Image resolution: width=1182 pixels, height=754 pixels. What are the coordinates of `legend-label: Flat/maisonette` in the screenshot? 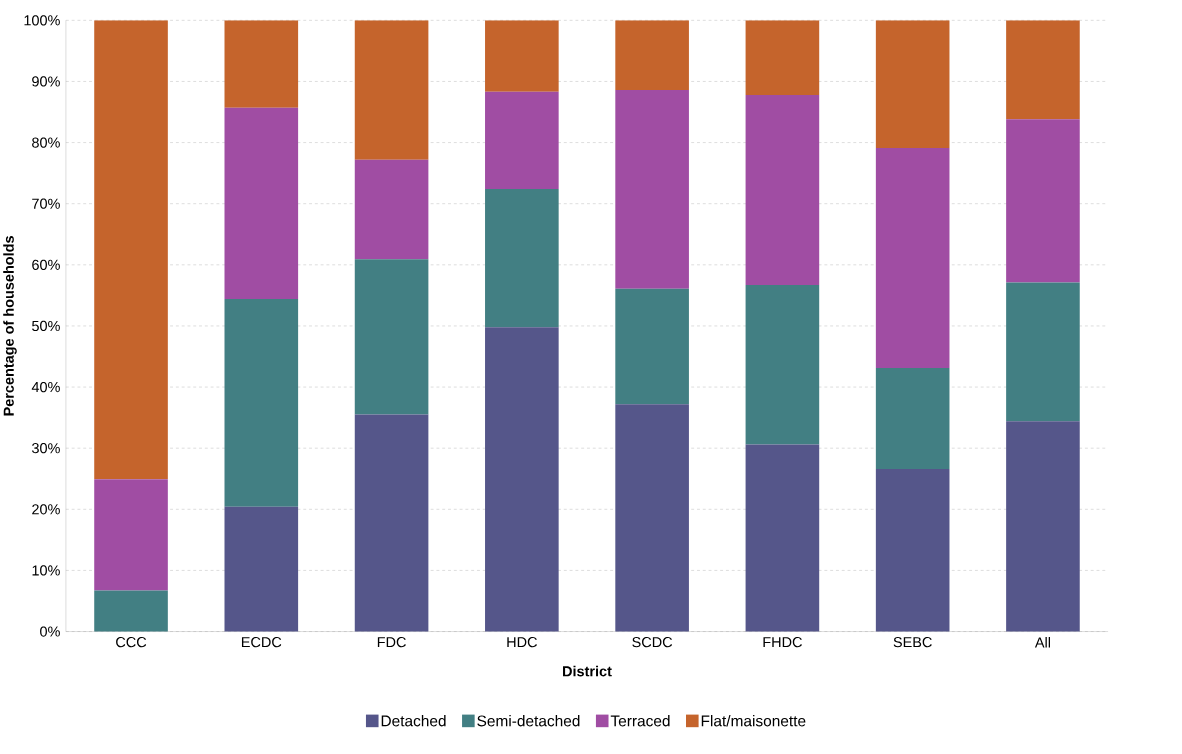 It's located at (753, 721).